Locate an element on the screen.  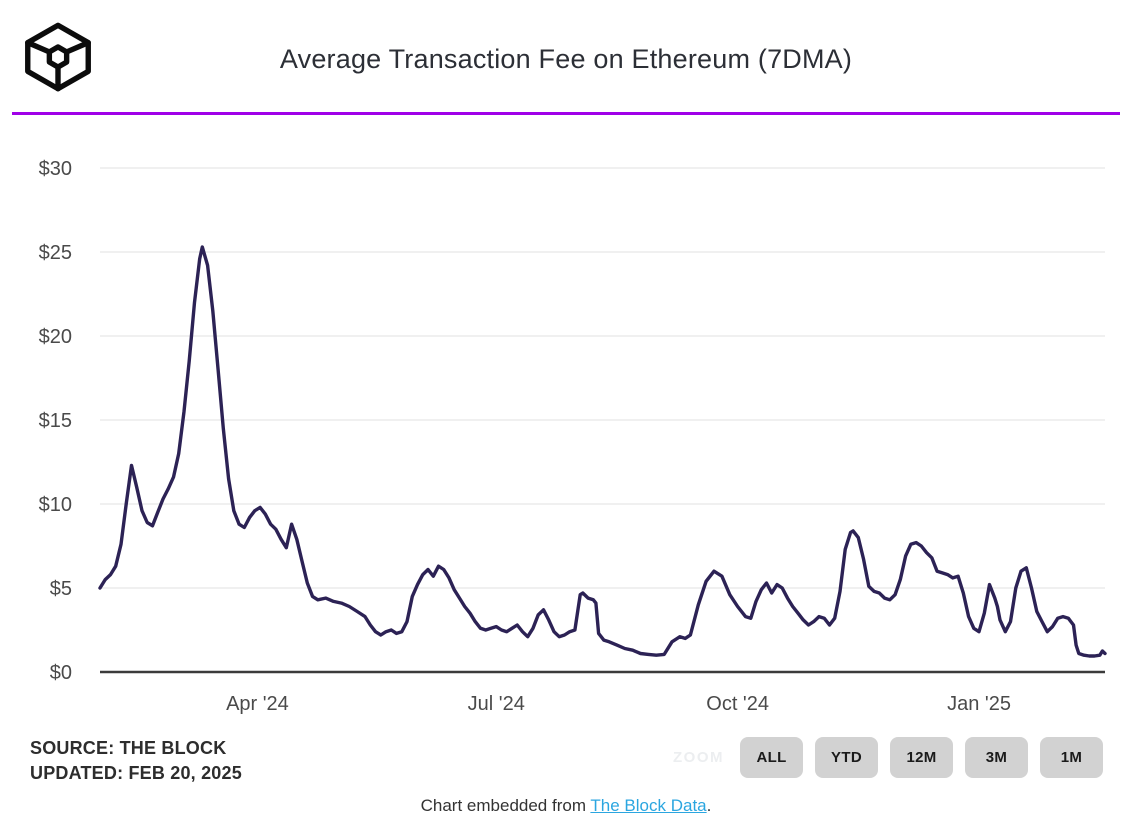
purple-divider is located at coordinates (566, 113).